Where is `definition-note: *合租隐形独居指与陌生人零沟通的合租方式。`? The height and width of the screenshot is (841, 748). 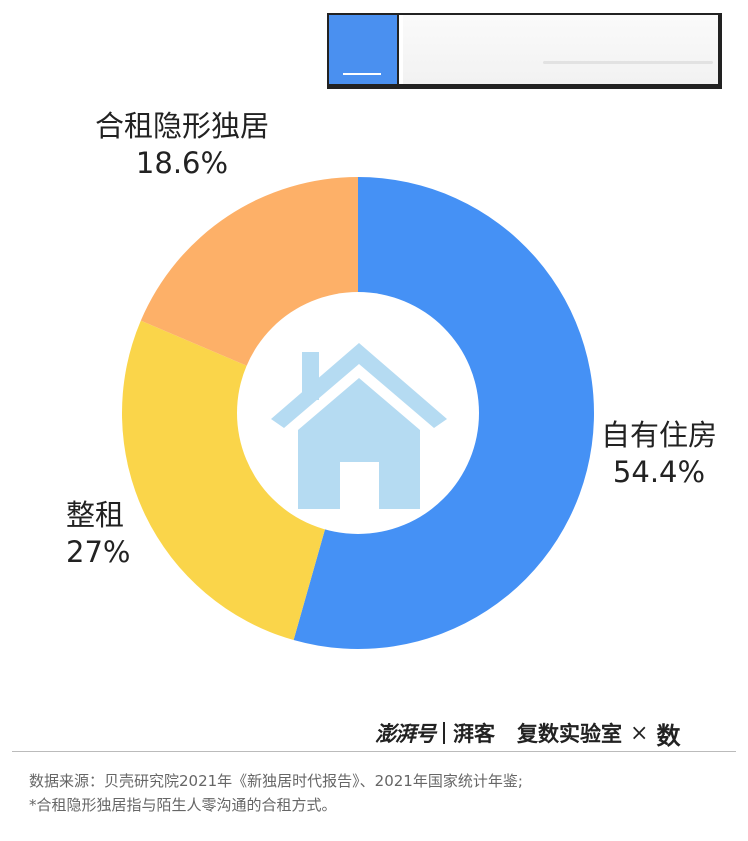 definition-note: *合租隐形独居指与陌生人零沟通的合租方式。 is located at coordinates (183, 805).